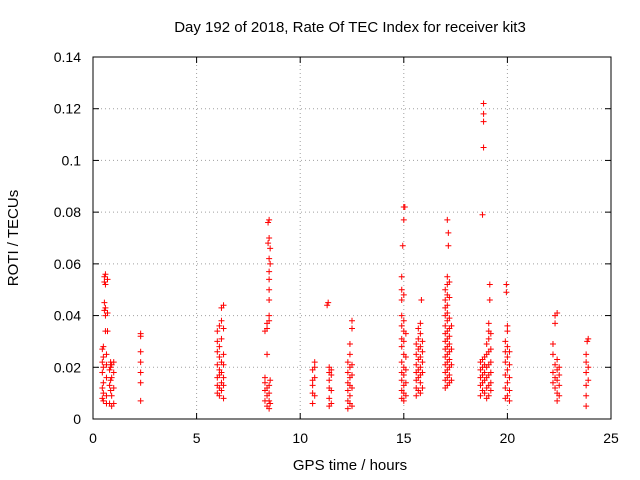 This screenshot has width=640, height=480. Describe the element at coordinates (354, 438) in the screenshot. I see `x-tick-labels: 0 5 10 15 20 25` at that location.